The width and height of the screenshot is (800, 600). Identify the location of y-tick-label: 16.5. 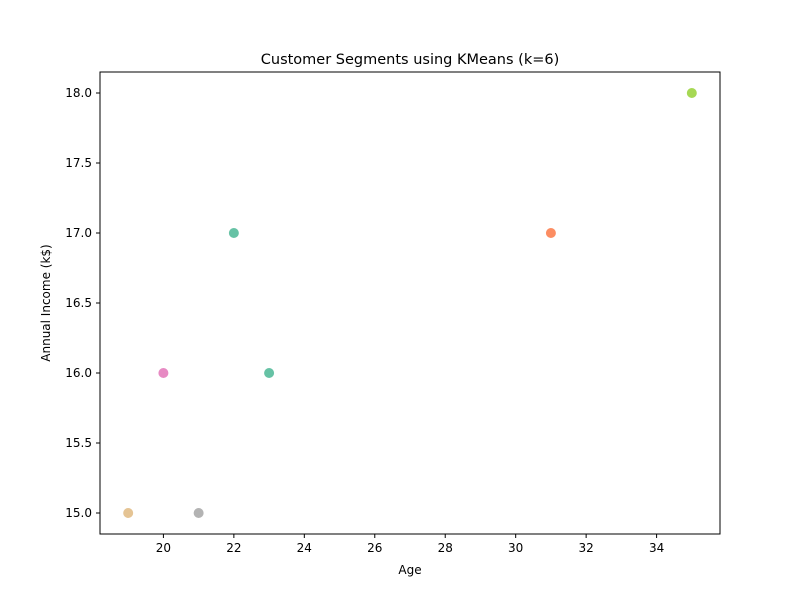
(78, 303).